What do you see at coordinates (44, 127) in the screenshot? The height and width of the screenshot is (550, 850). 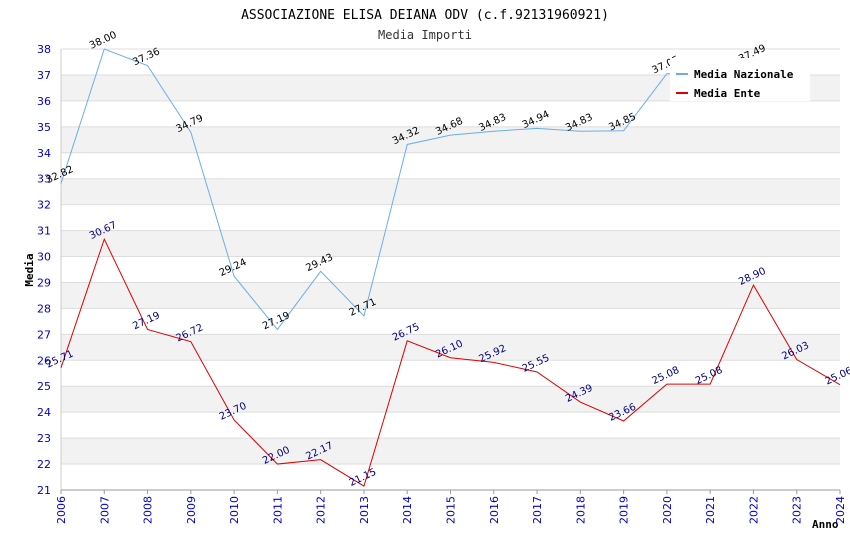 I see `y-tick-label: 35` at bounding box center [44, 127].